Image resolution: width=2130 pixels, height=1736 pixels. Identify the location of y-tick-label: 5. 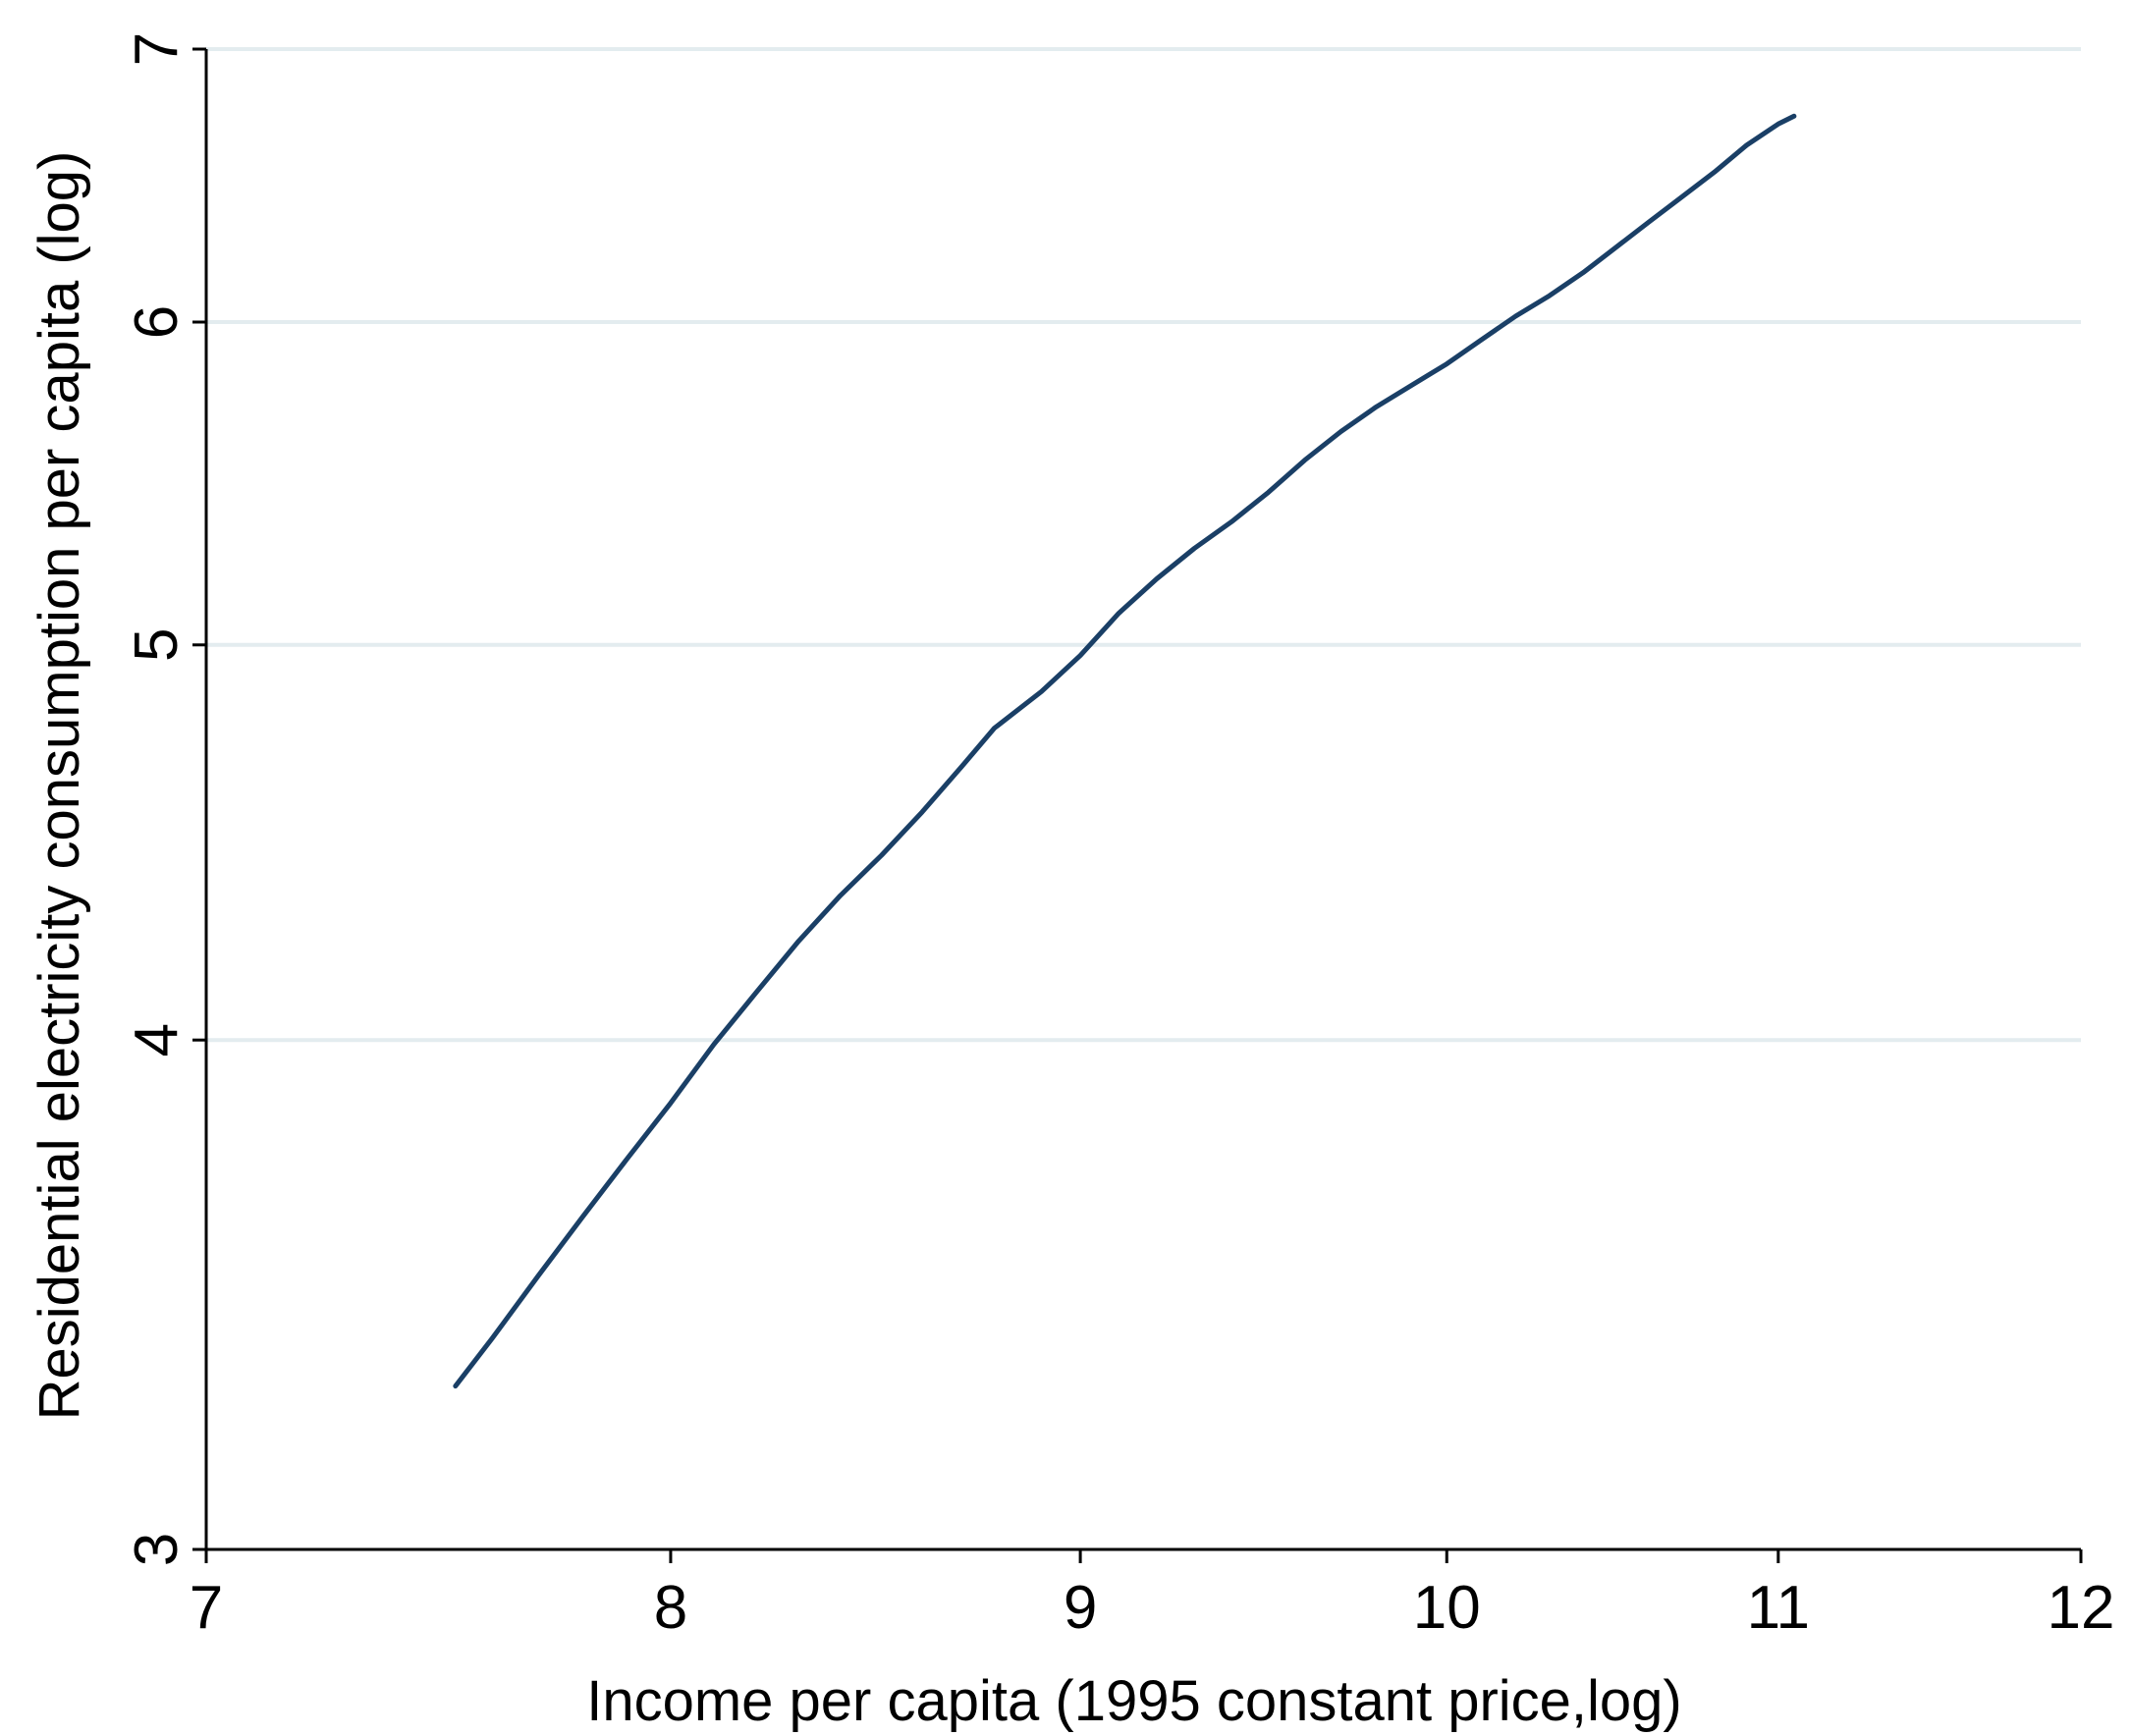
(157, 645).